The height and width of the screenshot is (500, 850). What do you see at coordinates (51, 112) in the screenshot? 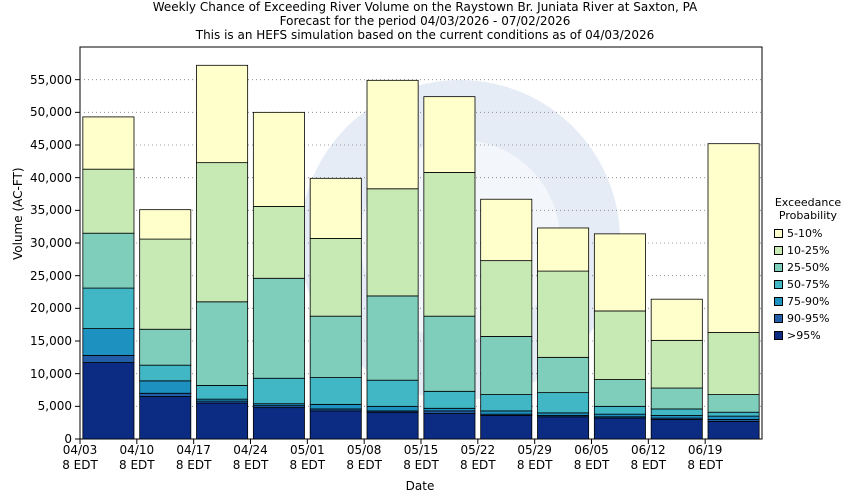
I see `y-tick-label: 50,000` at bounding box center [51, 112].